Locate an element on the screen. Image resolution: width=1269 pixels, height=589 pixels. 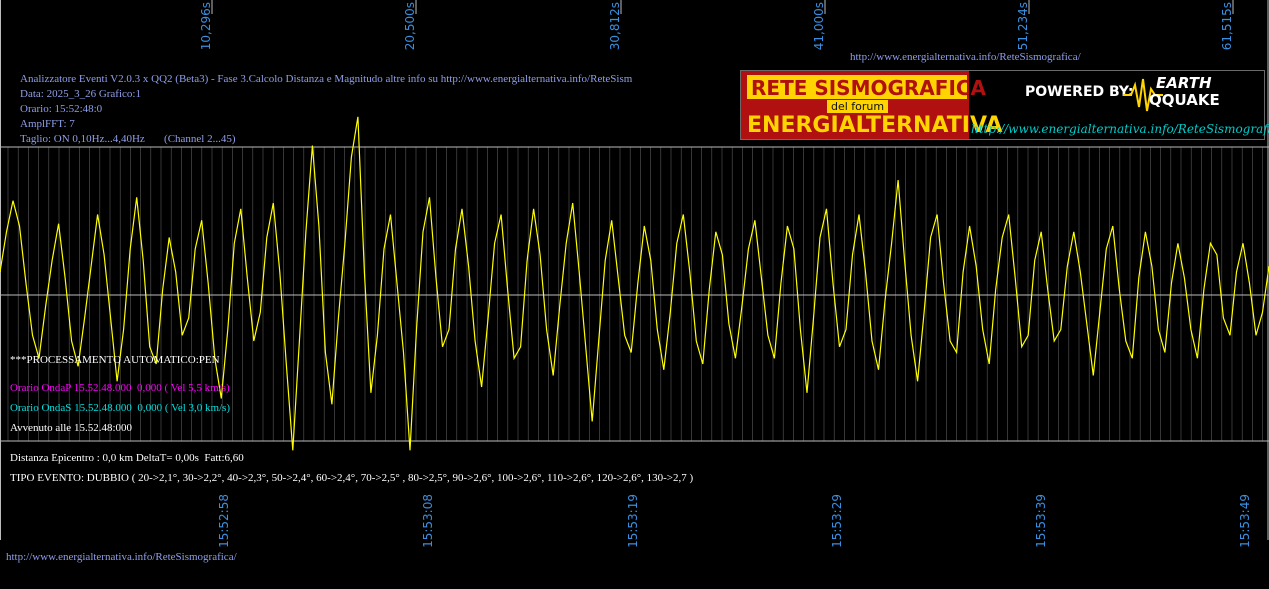
bottom-tick-label-5: 15:53:49 is located at coordinates (1245, 521).